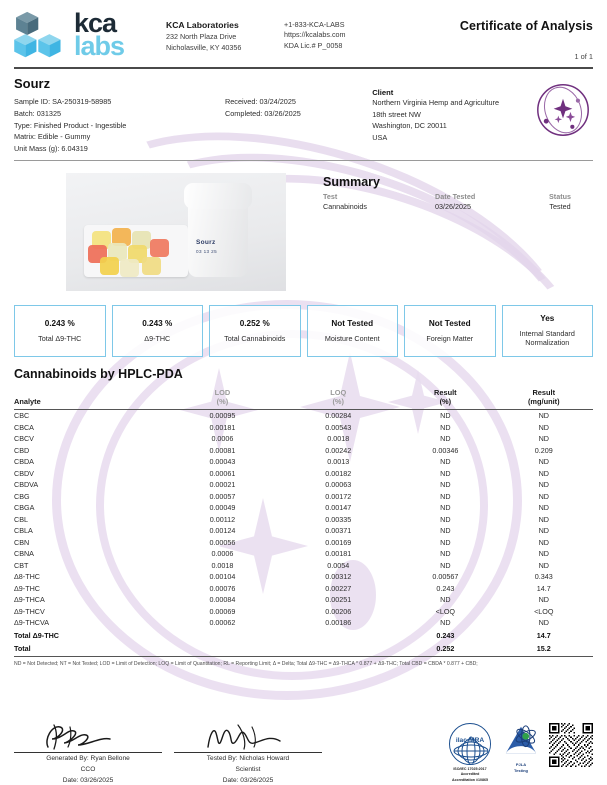 Image resolution: width=607 pixels, height=785 pixels. Describe the element at coordinates (445, 577) in the screenshot. I see `cell-result-pct: 0.00567` at that location.